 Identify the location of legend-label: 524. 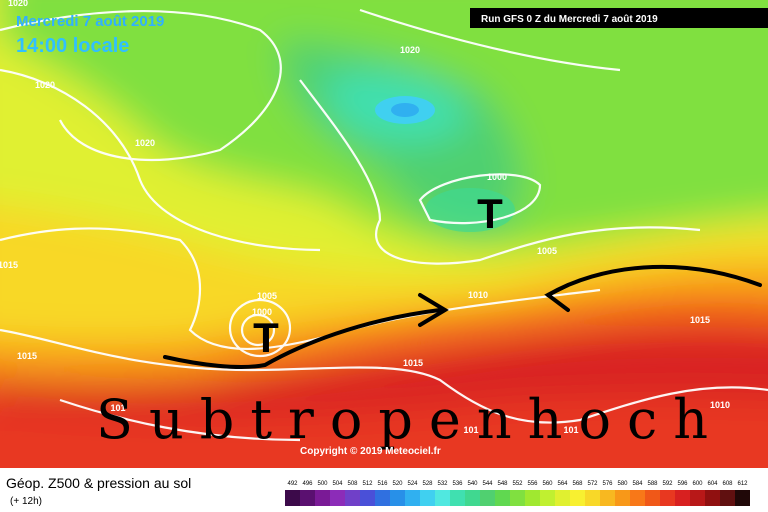
(412, 484).